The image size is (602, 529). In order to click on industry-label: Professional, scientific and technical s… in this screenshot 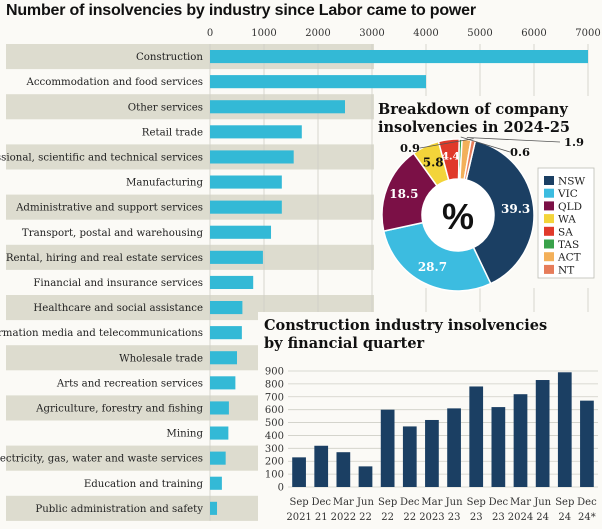, I will do `click(101, 157)`.